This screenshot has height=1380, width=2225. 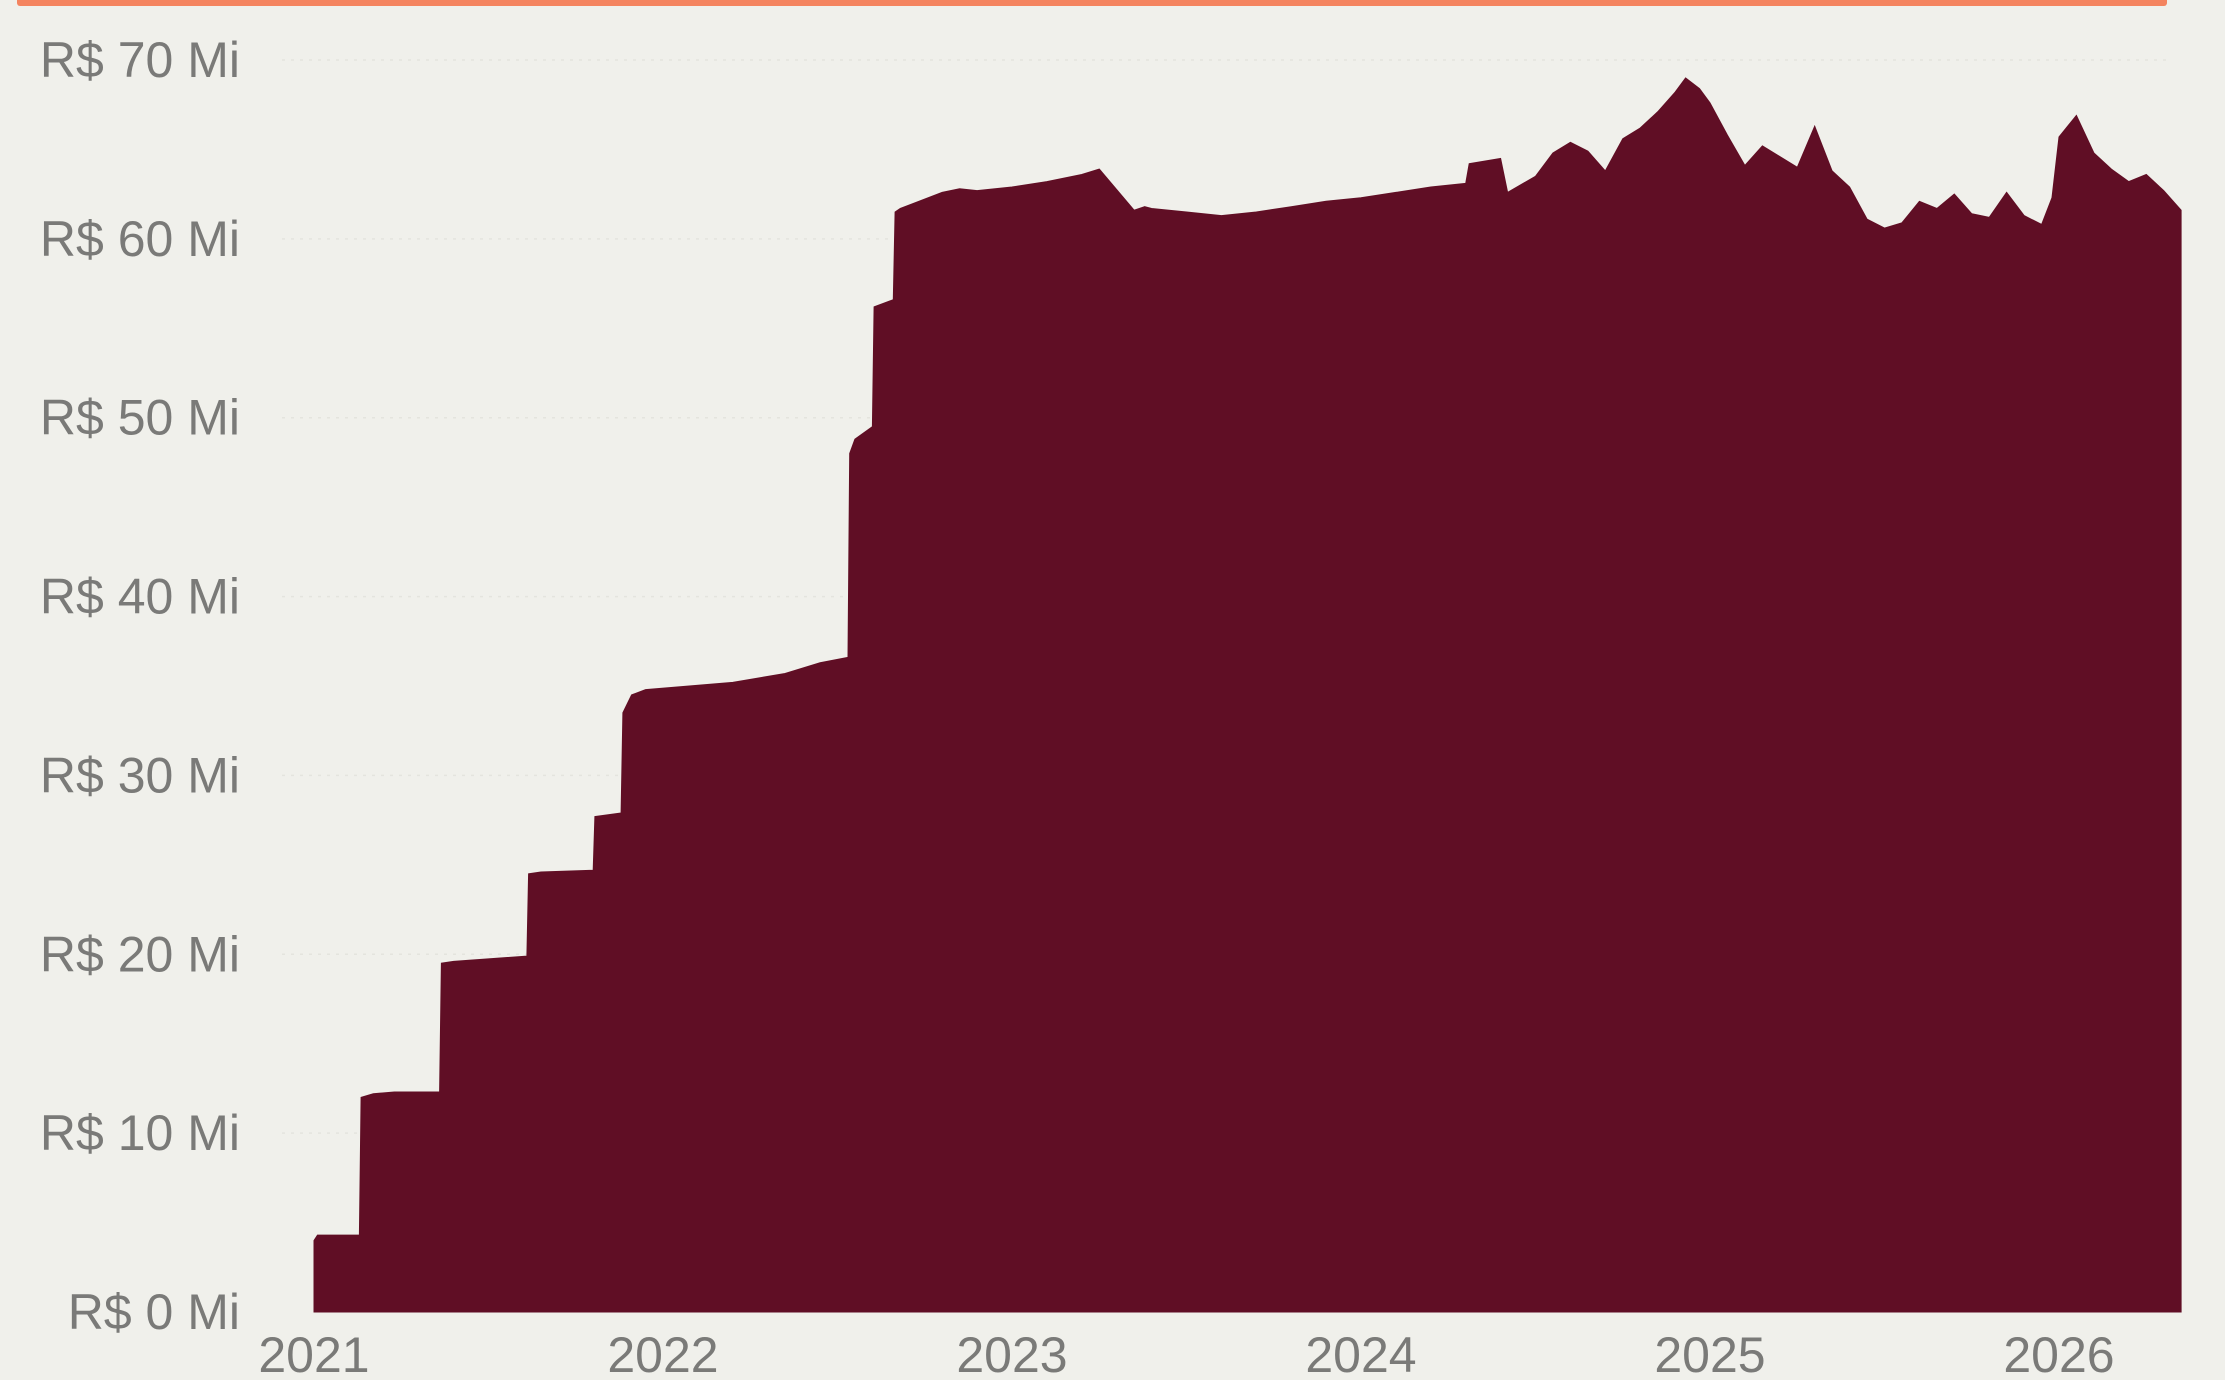 What do you see at coordinates (2058, 1353) in the screenshot?
I see `x-tick-label: 2026` at bounding box center [2058, 1353].